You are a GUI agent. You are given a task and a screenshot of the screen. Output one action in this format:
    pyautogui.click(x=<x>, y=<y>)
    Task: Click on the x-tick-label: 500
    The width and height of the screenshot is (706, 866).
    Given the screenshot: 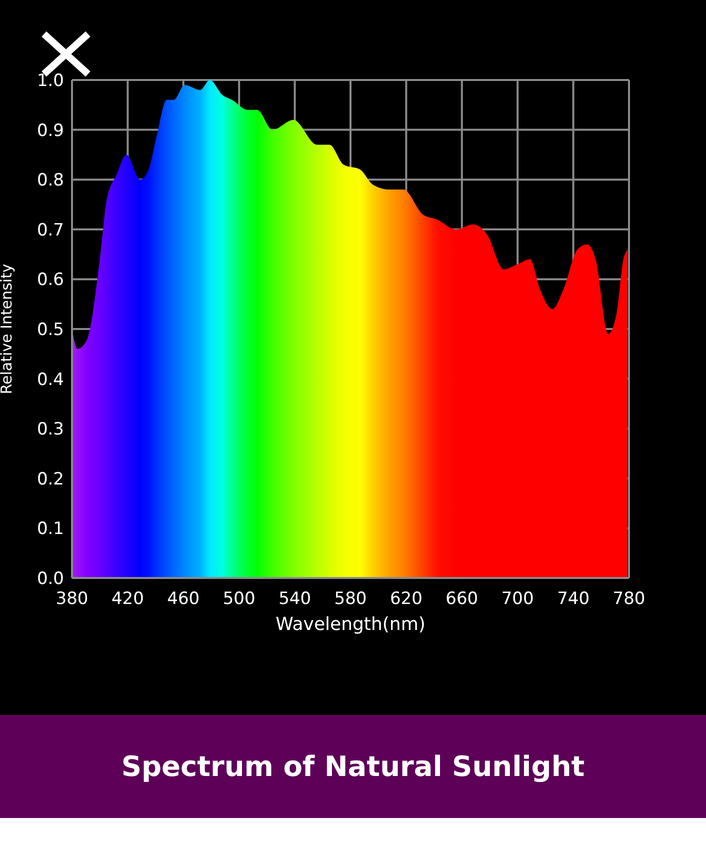 What is the action you would take?
    pyautogui.click(x=239, y=599)
    